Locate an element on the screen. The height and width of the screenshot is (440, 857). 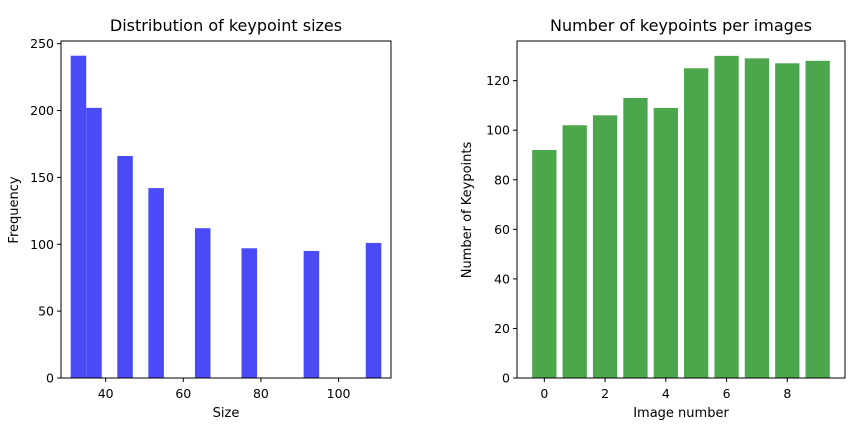
x-tick-label: 0 is located at coordinates (544, 393).